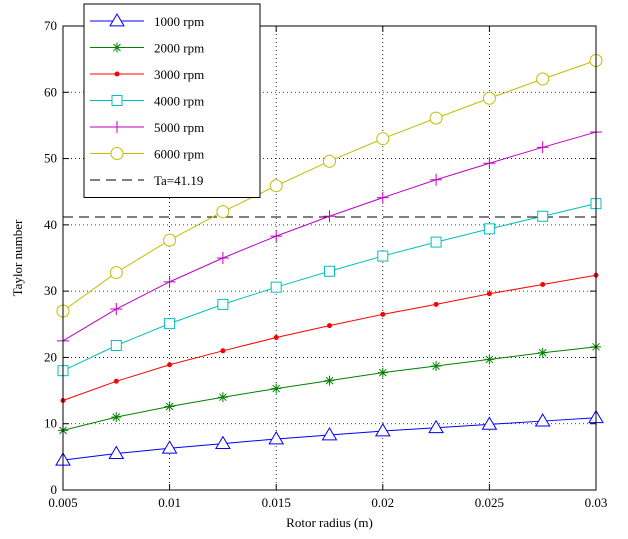 Image resolution: width=628 pixels, height=539 pixels. Describe the element at coordinates (276, 502) in the screenshot. I see `x-tick-label: 0.015` at that location.